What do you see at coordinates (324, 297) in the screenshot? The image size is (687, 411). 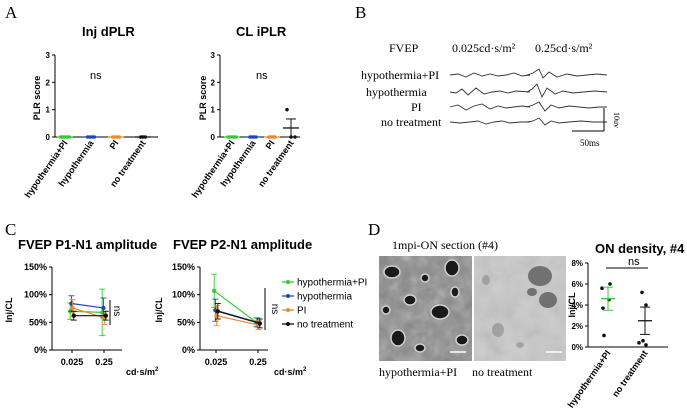 I see `legend-label: hypothermia` at bounding box center [324, 297].